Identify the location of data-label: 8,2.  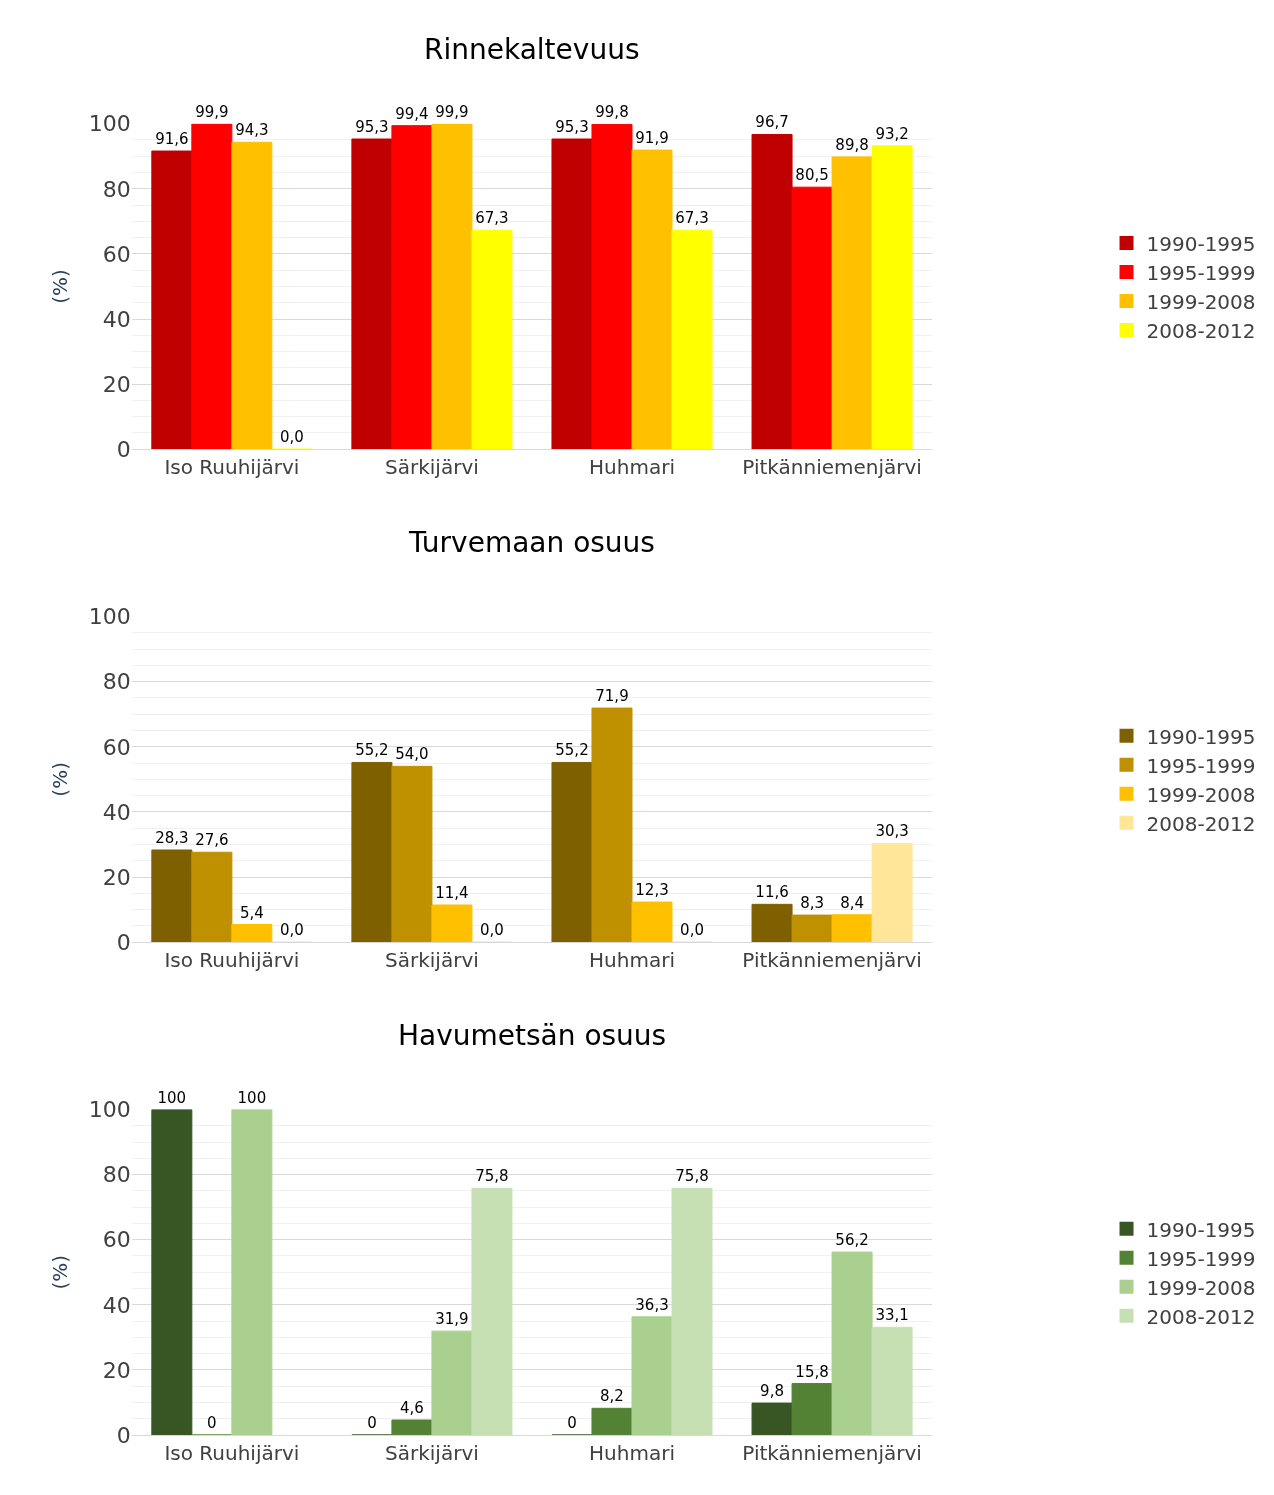
(612, 1396).